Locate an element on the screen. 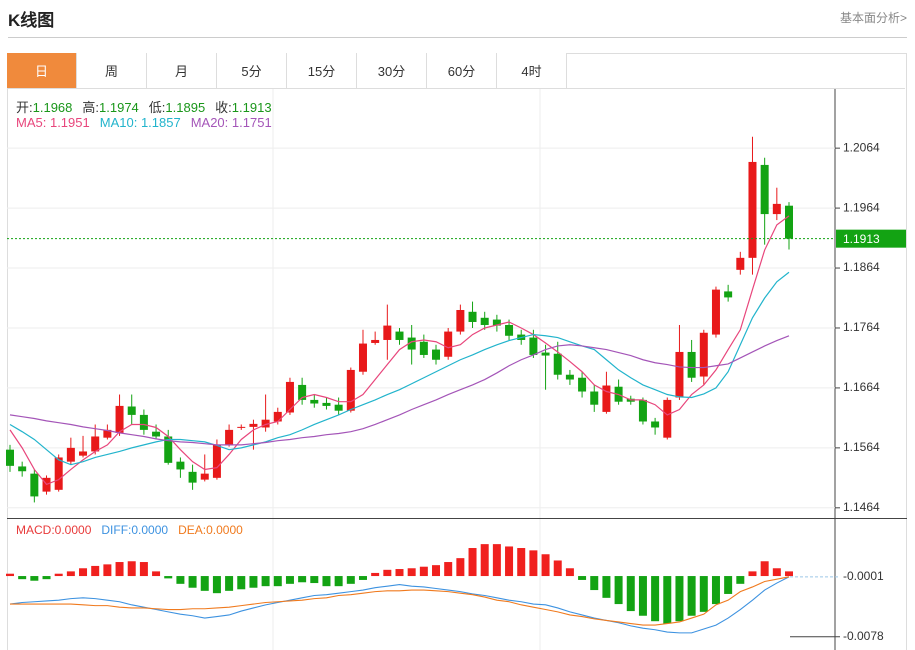 The image size is (915, 650). period-tab: 5分 is located at coordinates (252, 71).